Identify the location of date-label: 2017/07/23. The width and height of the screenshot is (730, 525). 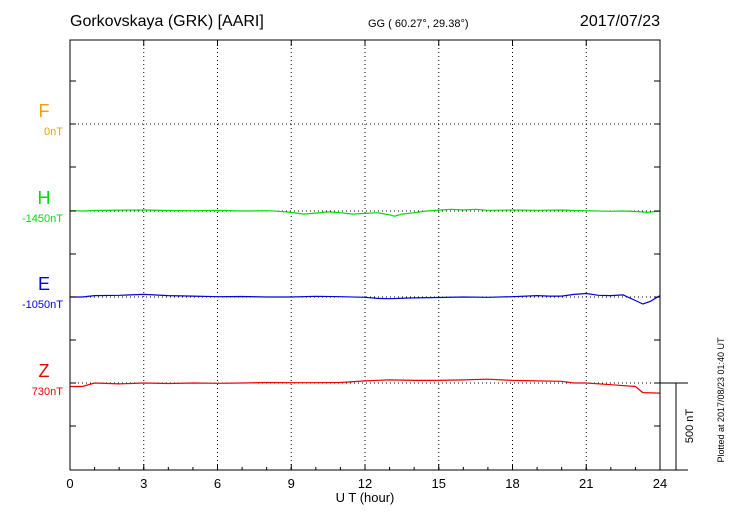
(620, 21).